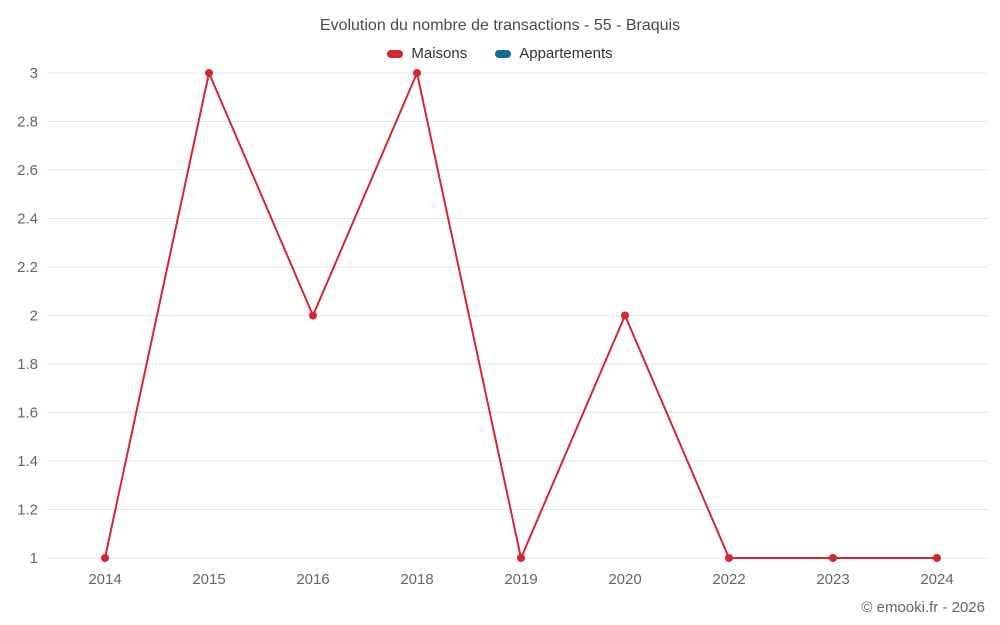  What do you see at coordinates (923, 607) in the screenshot?
I see `watermark: © emooki.fr - 2026` at bounding box center [923, 607].